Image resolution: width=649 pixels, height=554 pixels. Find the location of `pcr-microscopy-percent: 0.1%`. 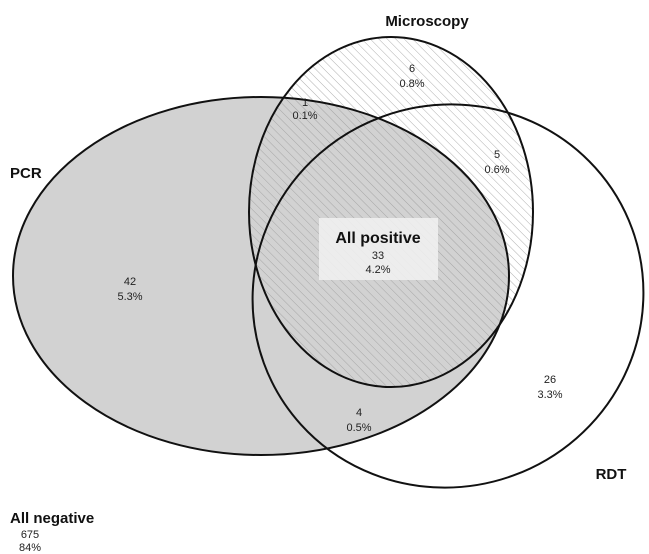

pcr-microscopy-percent: 0.1% is located at coordinates (304, 116).